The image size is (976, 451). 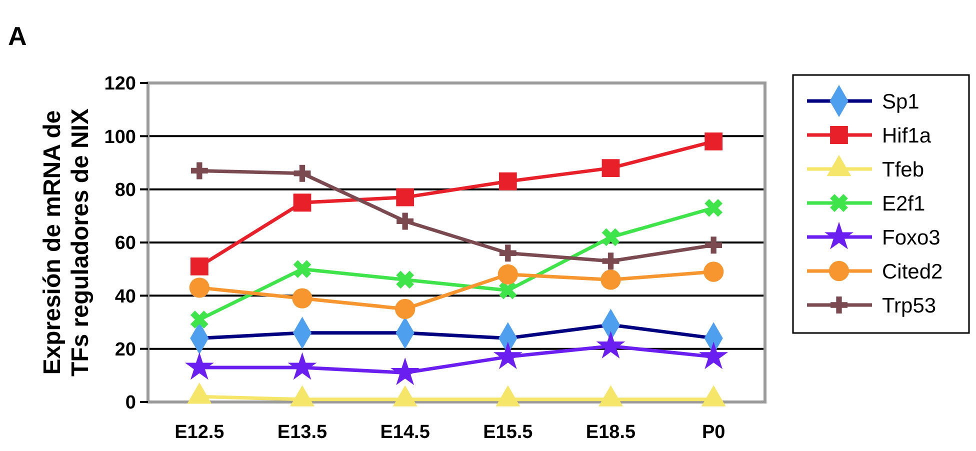 What do you see at coordinates (907, 136) in the screenshot?
I see `legend-label: Hif1a` at bounding box center [907, 136].